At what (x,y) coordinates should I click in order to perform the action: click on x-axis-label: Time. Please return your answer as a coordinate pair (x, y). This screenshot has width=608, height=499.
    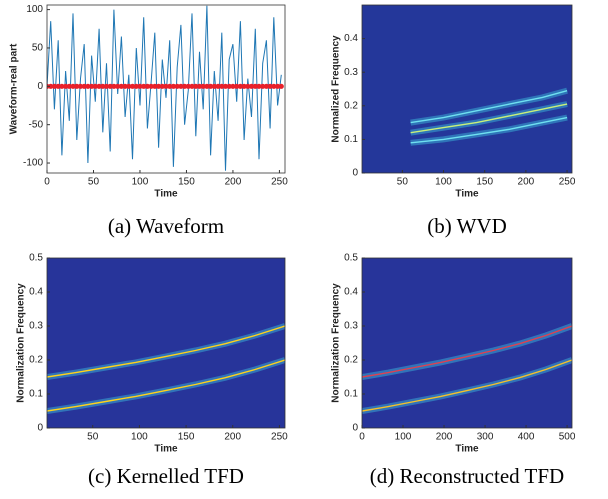
    Looking at the image, I should click on (166, 194).